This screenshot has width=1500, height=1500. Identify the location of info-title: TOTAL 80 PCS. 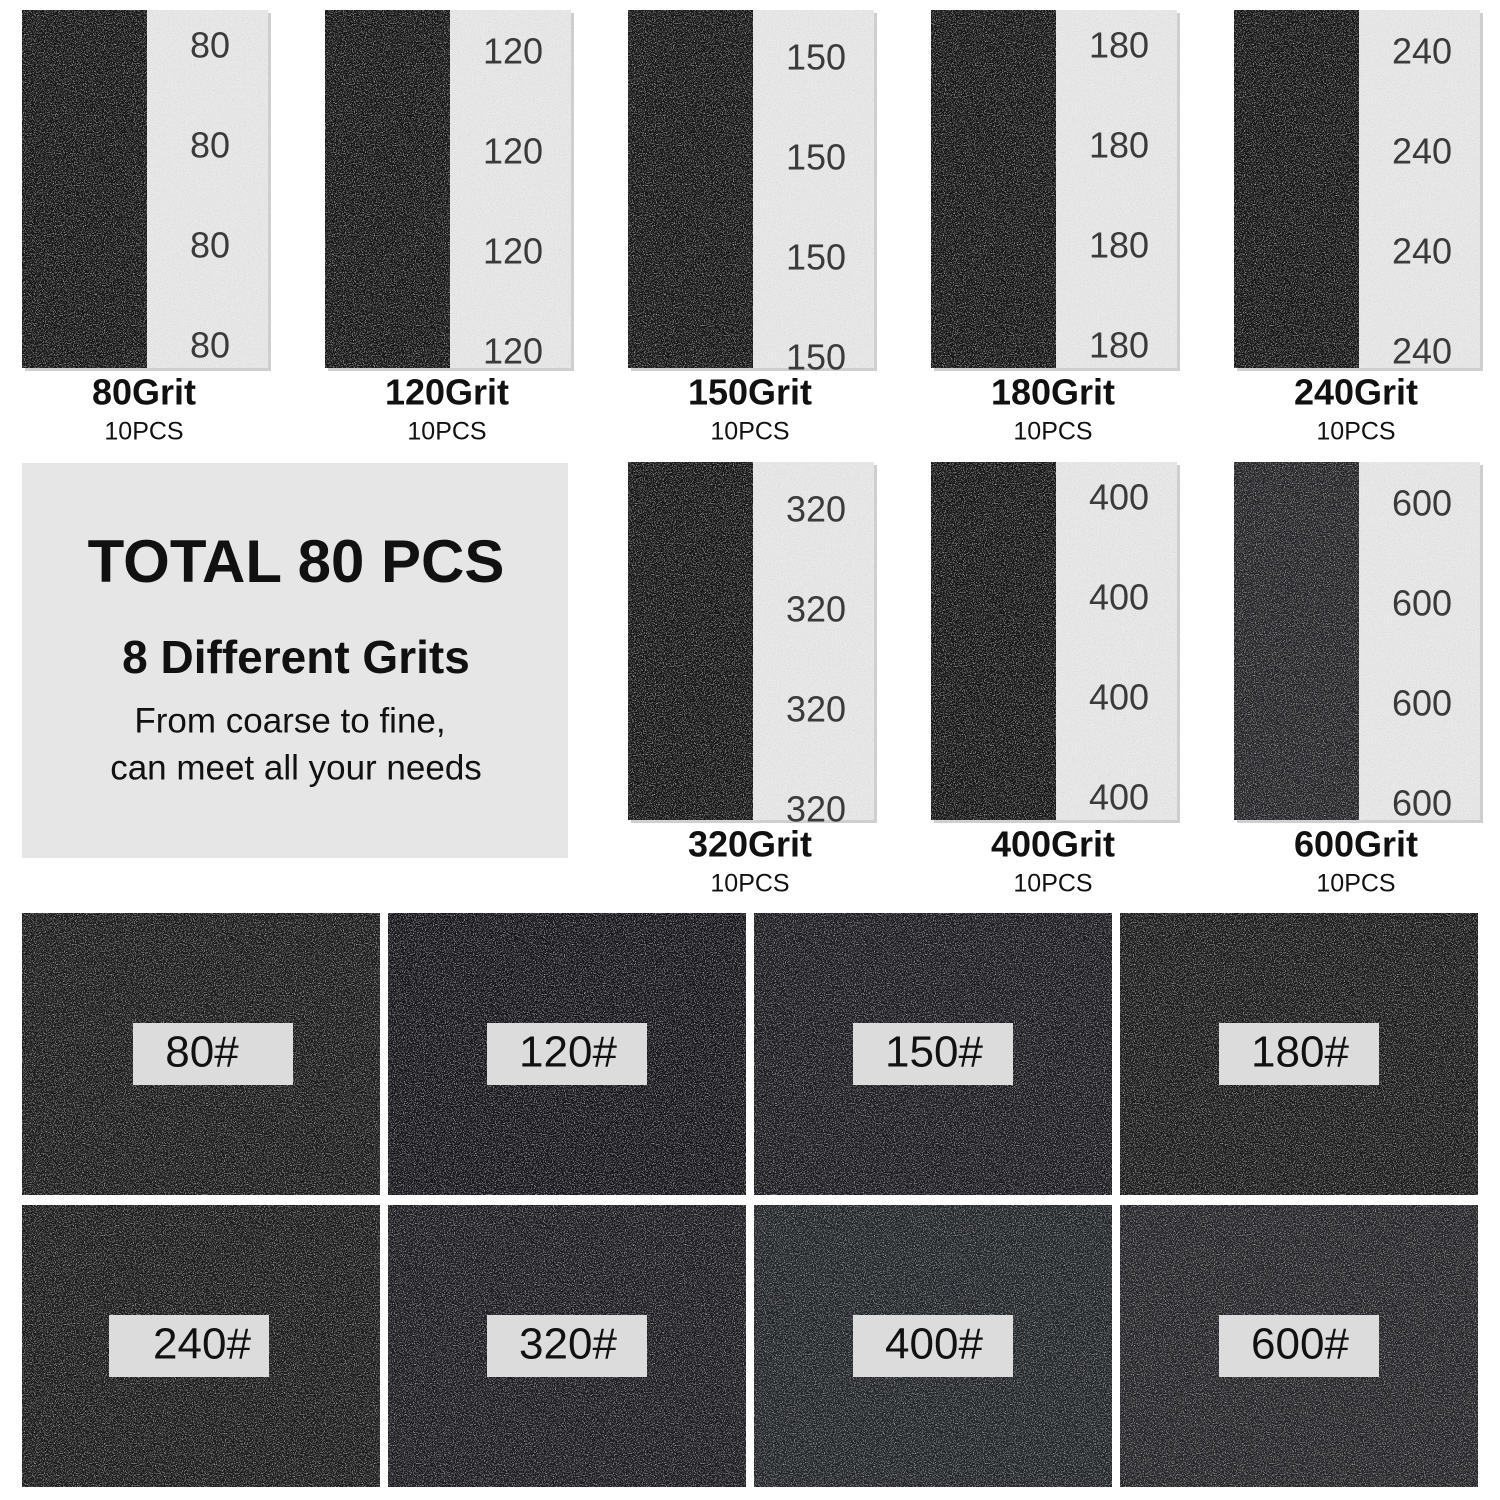
(296, 561).